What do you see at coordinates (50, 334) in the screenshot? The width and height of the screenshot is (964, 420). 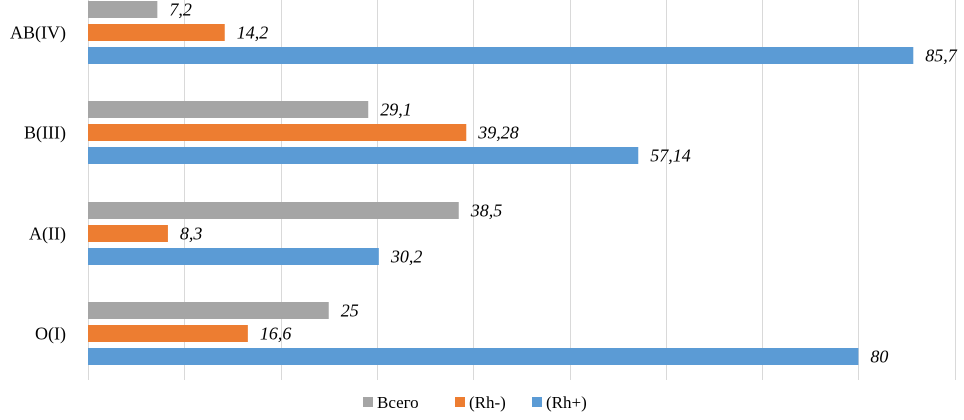 I see `category-label: O(I)` at bounding box center [50, 334].